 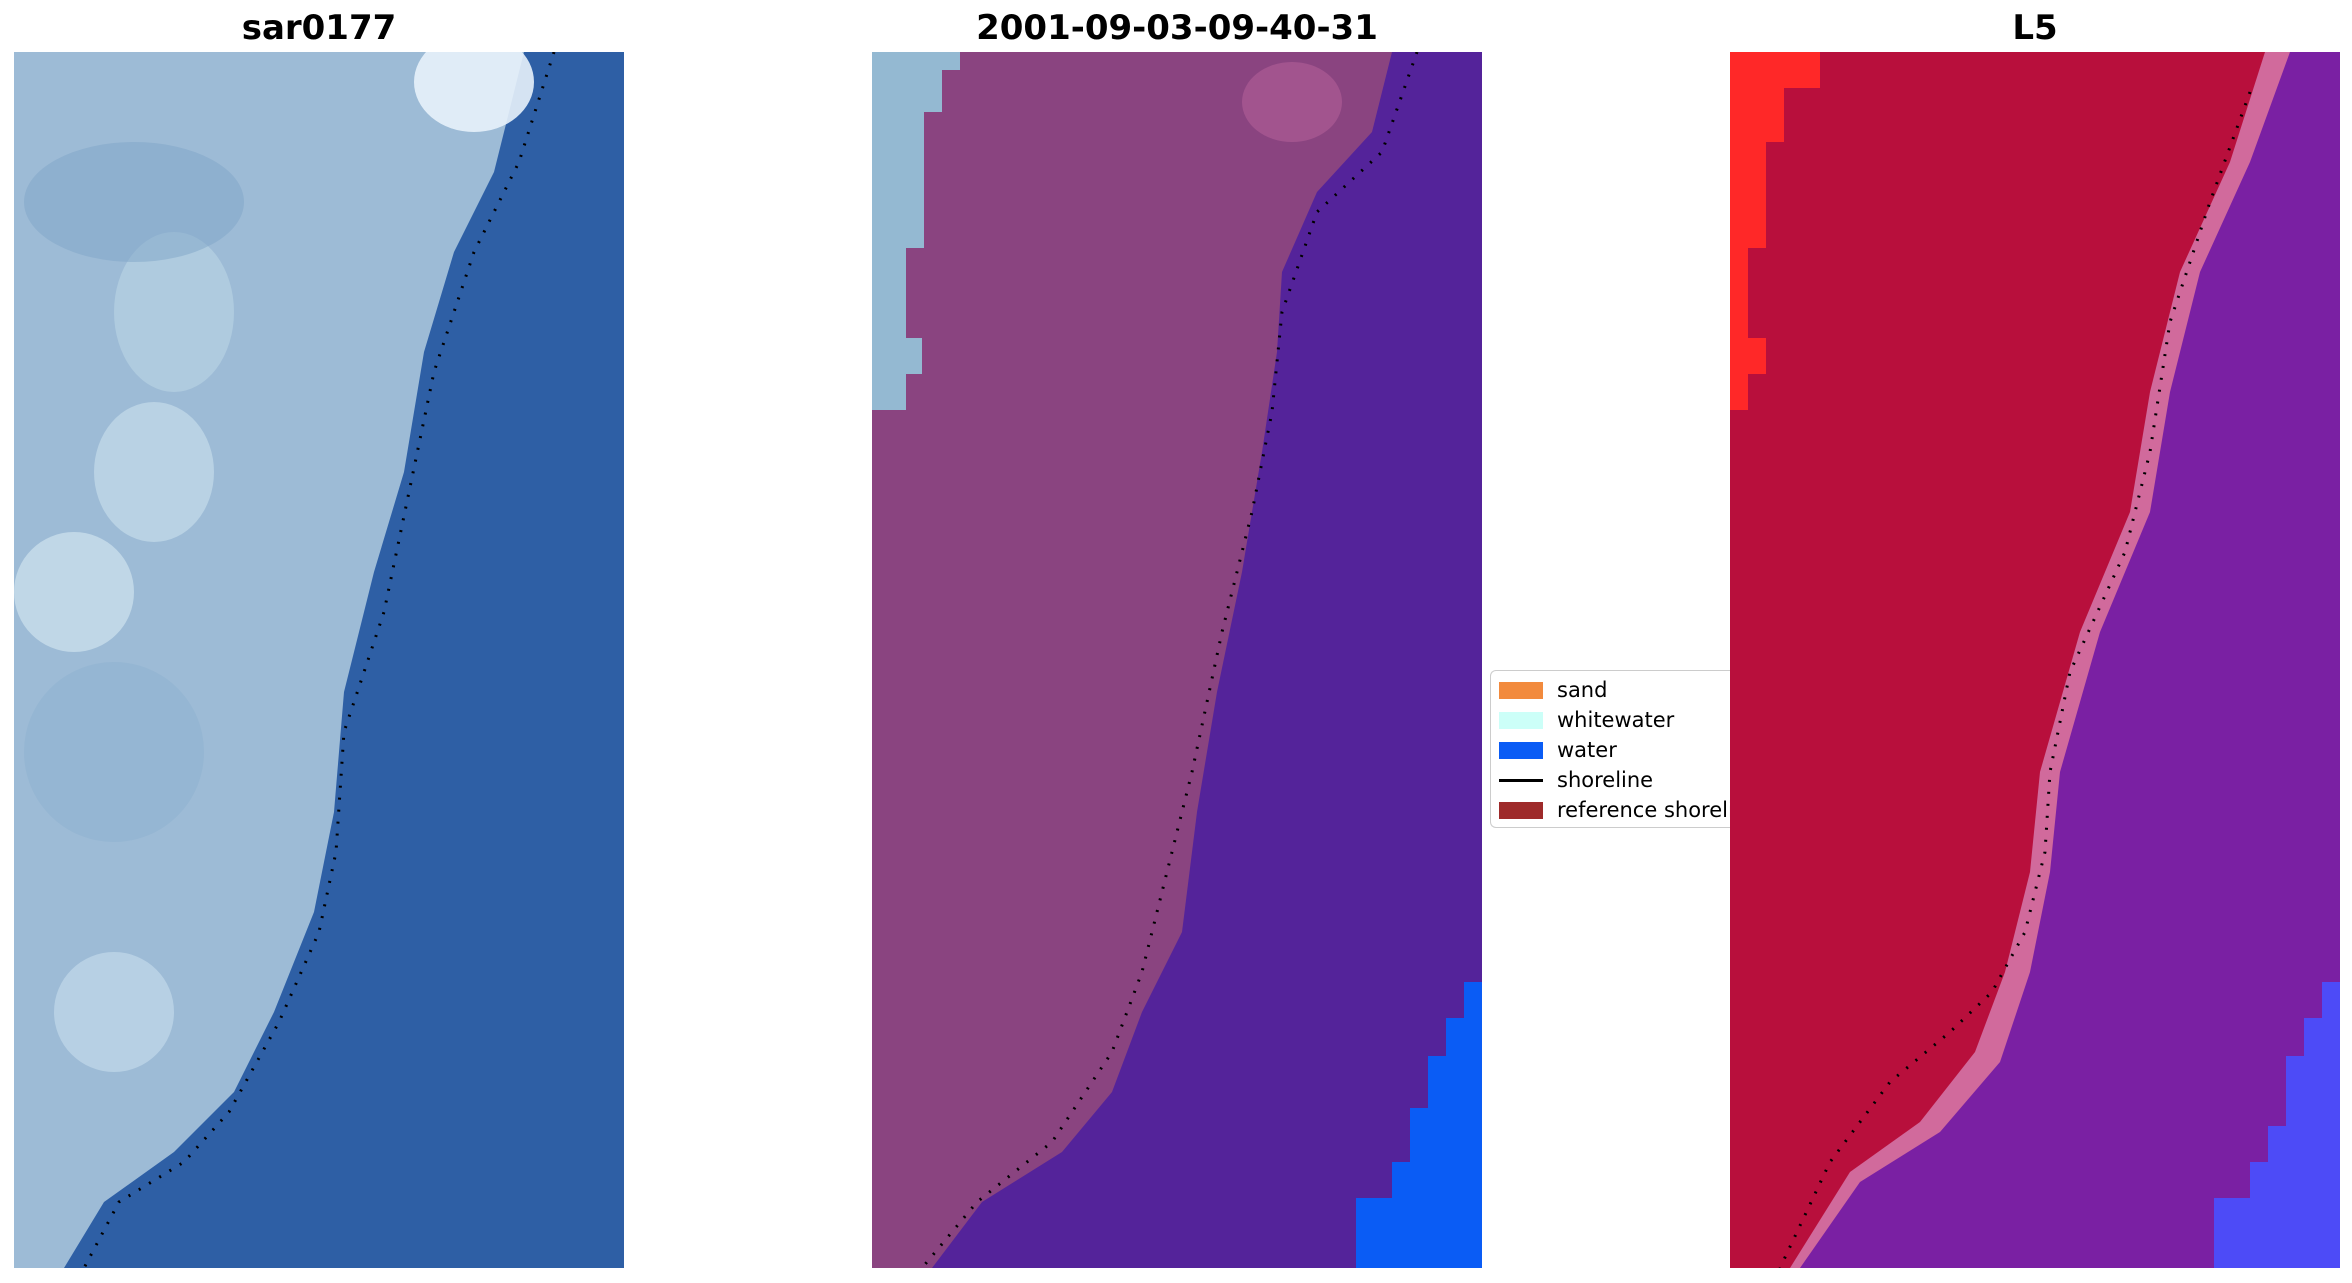 What do you see at coordinates (1582, 690) in the screenshot?
I see `legend-label-sand: sand` at bounding box center [1582, 690].